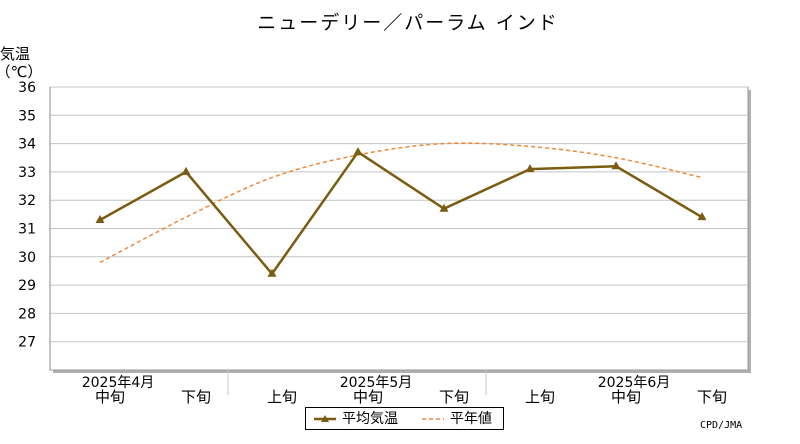 The height and width of the screenshot is (444, 800). I want to click on legend-label-normal: 平年値, so click(471, 419).